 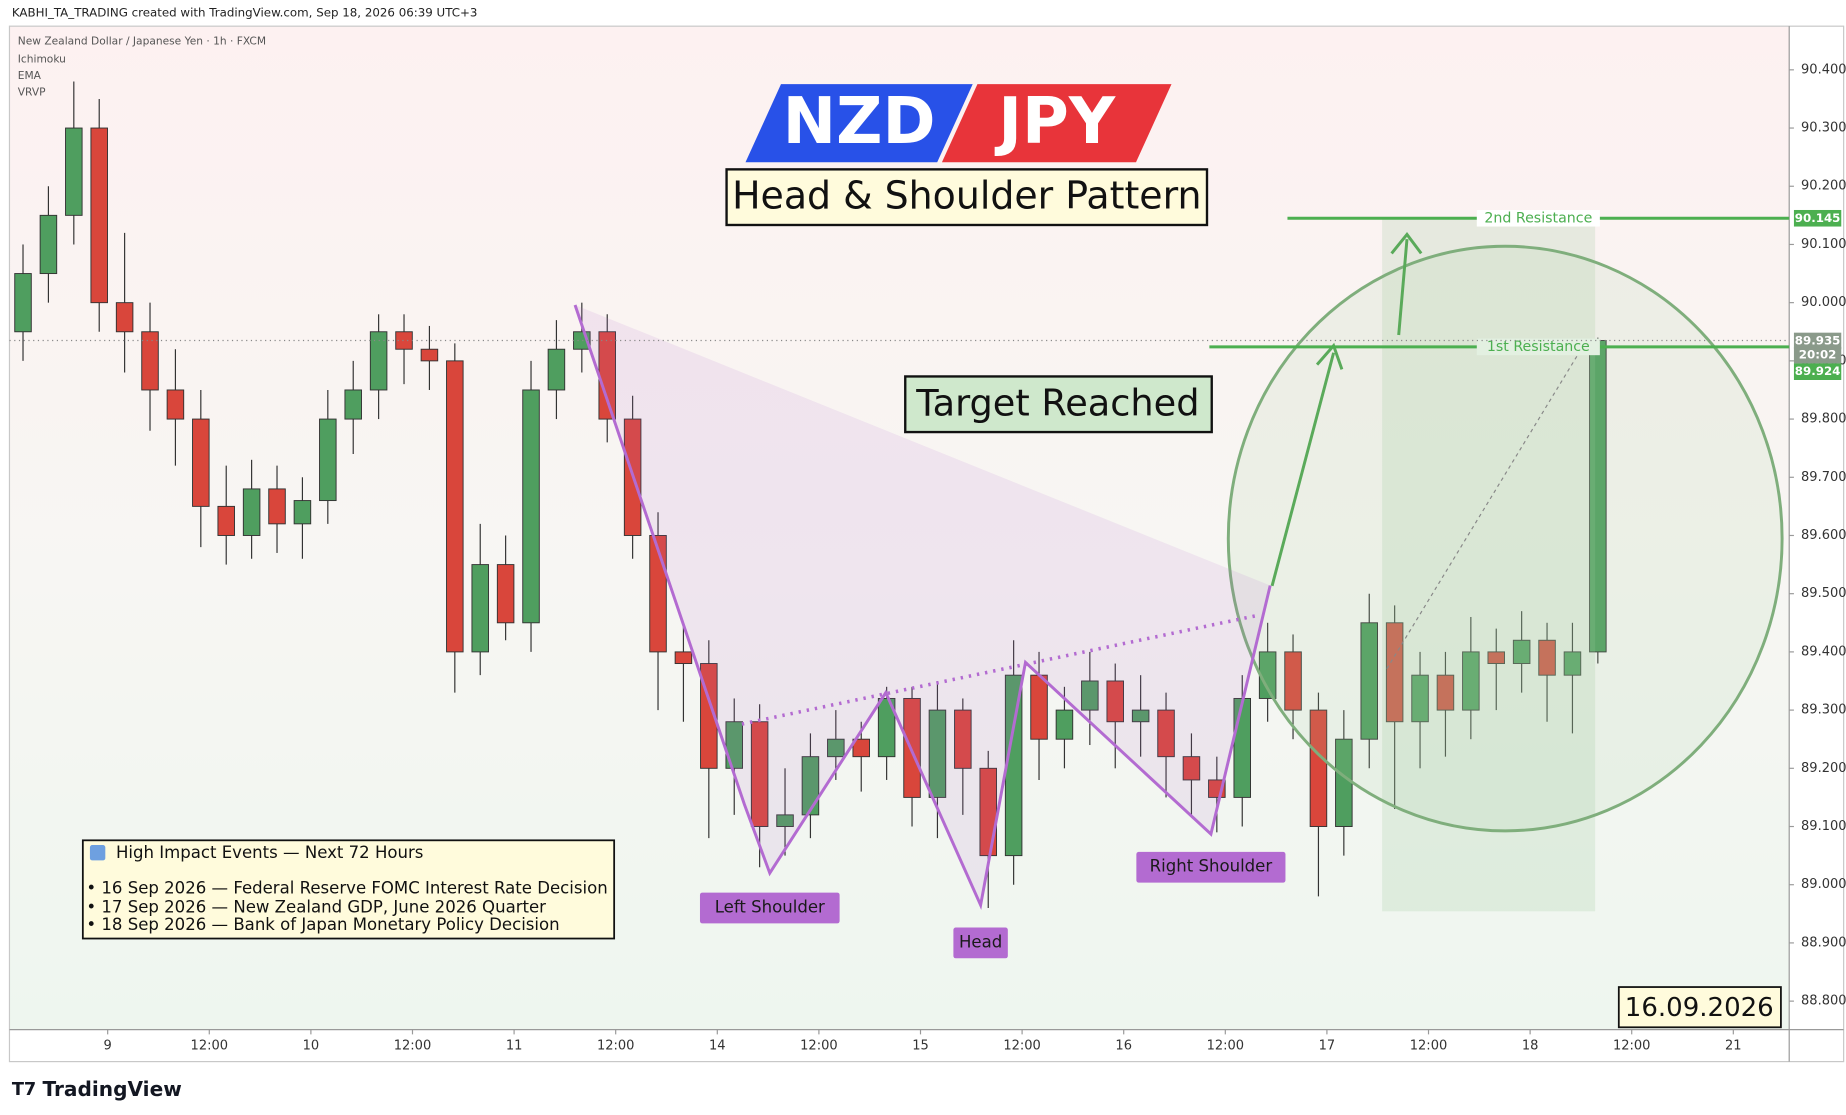 I want to click on target-zone, so click(x=1489, y=565).